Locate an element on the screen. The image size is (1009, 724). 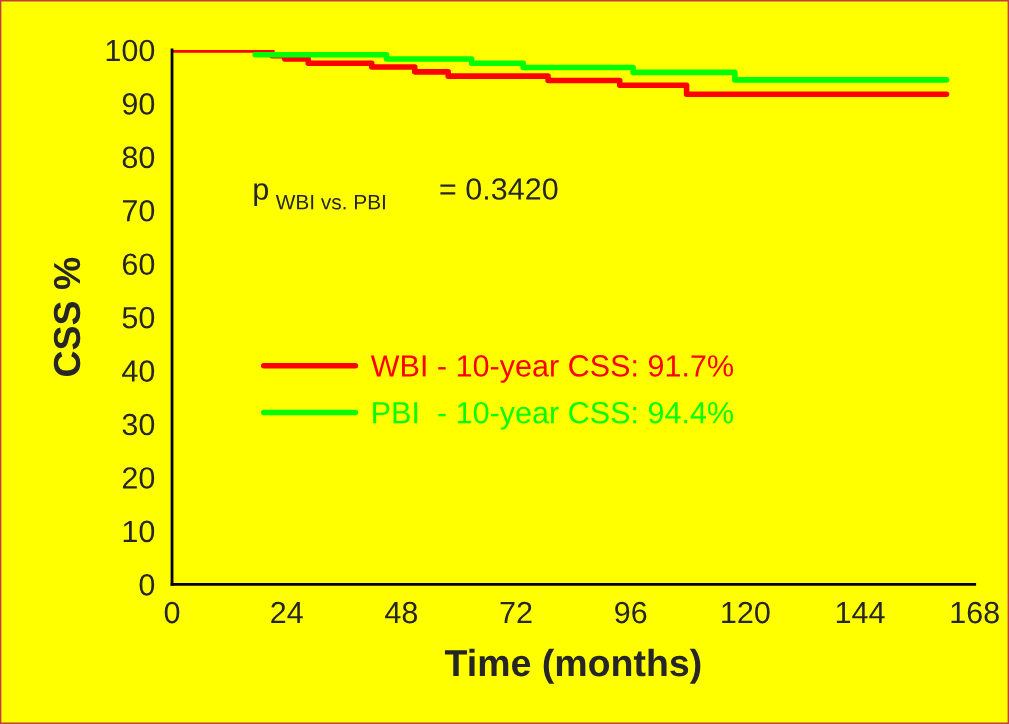
y-tick-label: 30 is located at coordinates (138, 424).